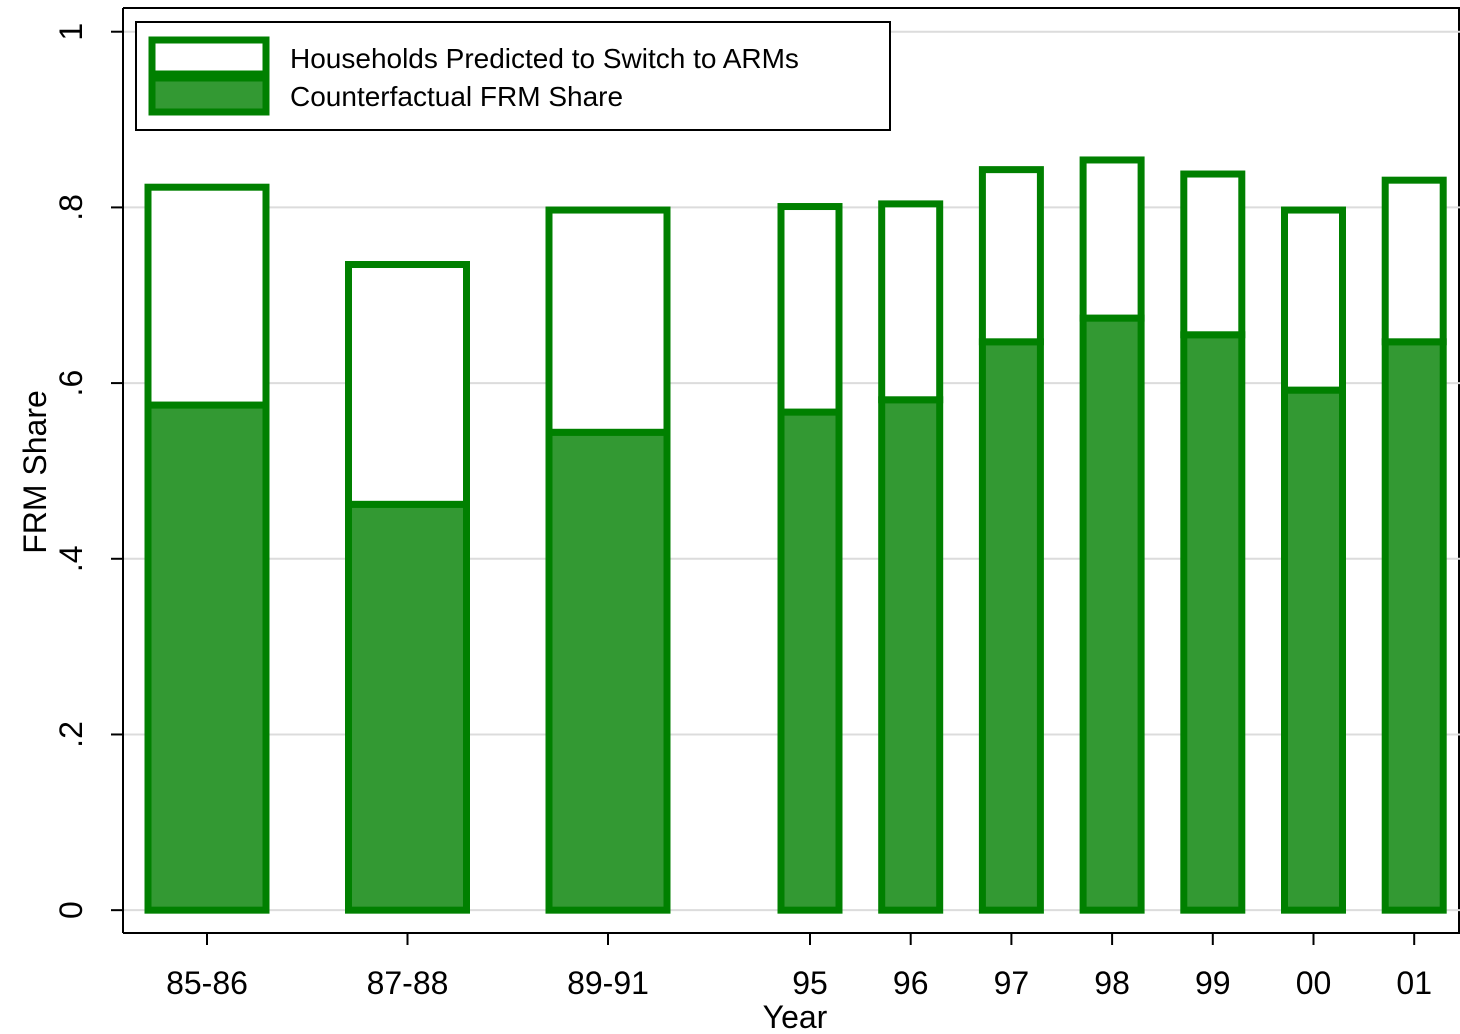  Describe the element at coordinates (207, 983) in the screenshot. I see `x-tick-label: 85-86` at that location.